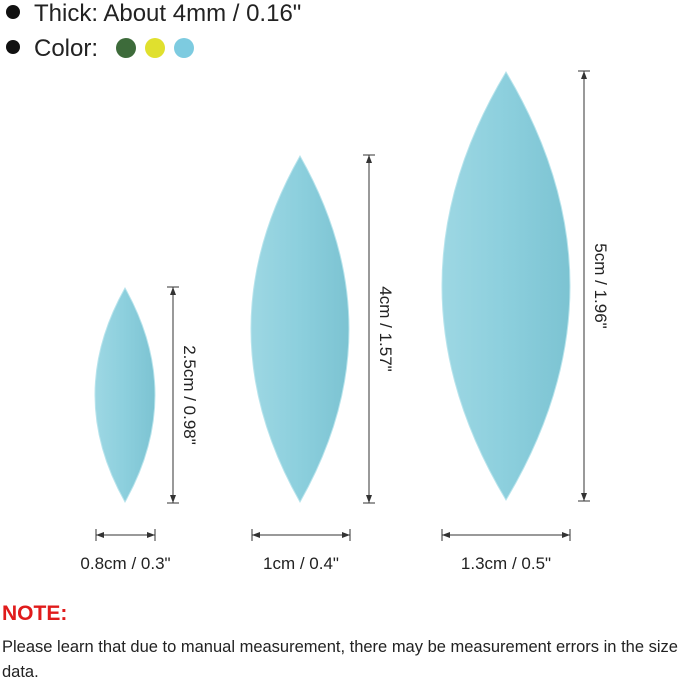 The width and height of the screenshot is (679, 685). What do you see at coordinates (506, 563) in the screenshot?
I see `width-label: 1.3cm / 0.5"` at bounding box center [506, 563].